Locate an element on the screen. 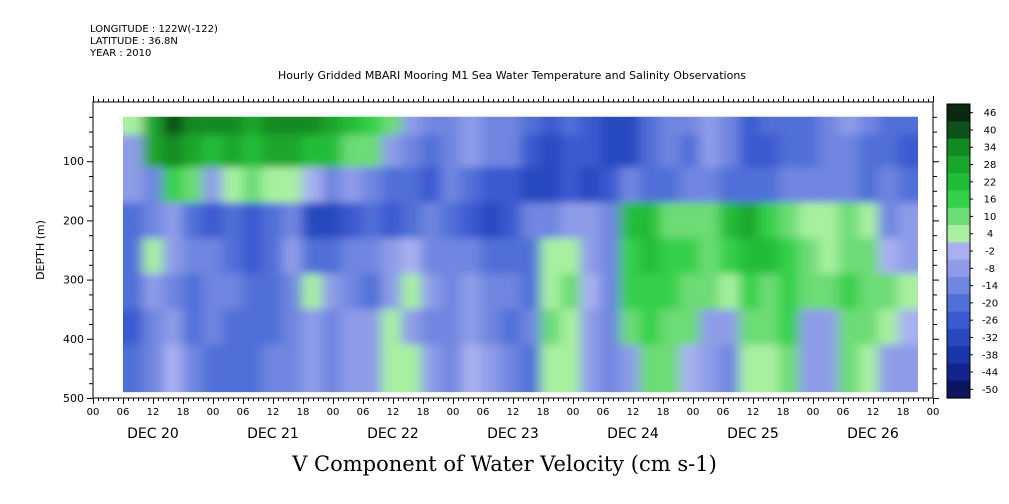 The width and height of the screenshot is (1009, 504). colorbar-label: -8 is located at coordinates (990, 269).